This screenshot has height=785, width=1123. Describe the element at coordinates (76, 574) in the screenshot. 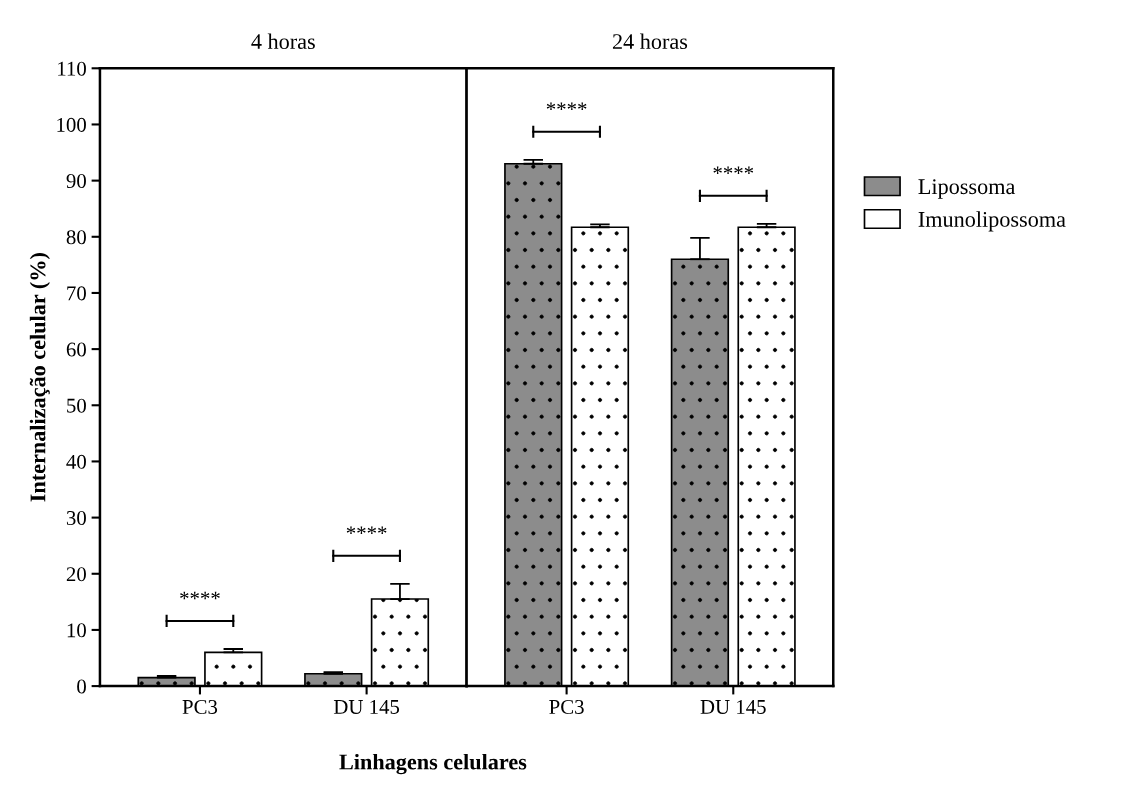

I see `y-tick-label: 20` at that location.